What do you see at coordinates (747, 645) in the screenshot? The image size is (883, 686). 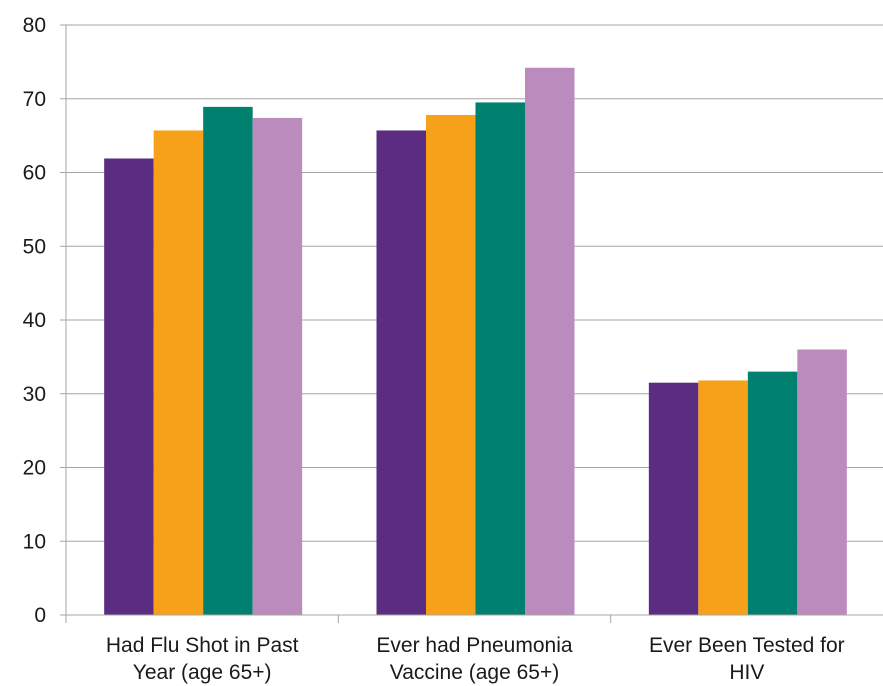 I see `x-category-label: Ever Been Tested for` at bounding box center [747, 645].